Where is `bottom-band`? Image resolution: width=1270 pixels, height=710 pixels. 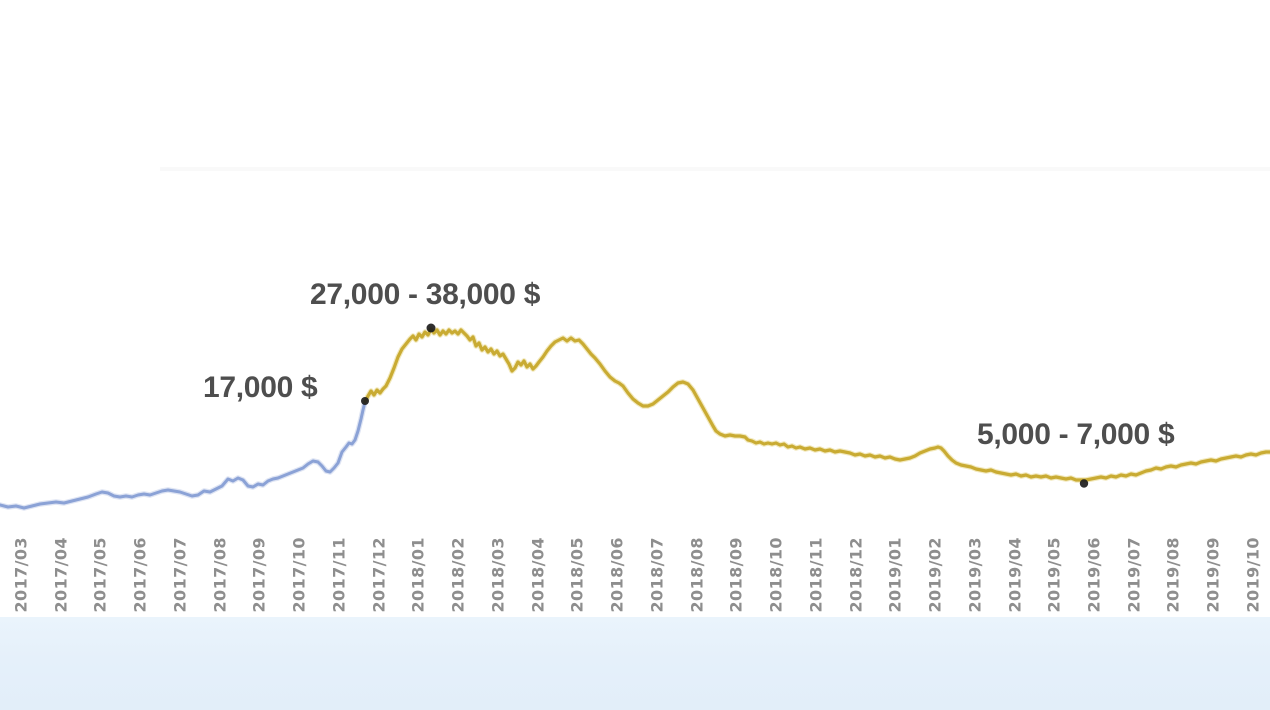 bottom-band is located at coordinates (635, 663).